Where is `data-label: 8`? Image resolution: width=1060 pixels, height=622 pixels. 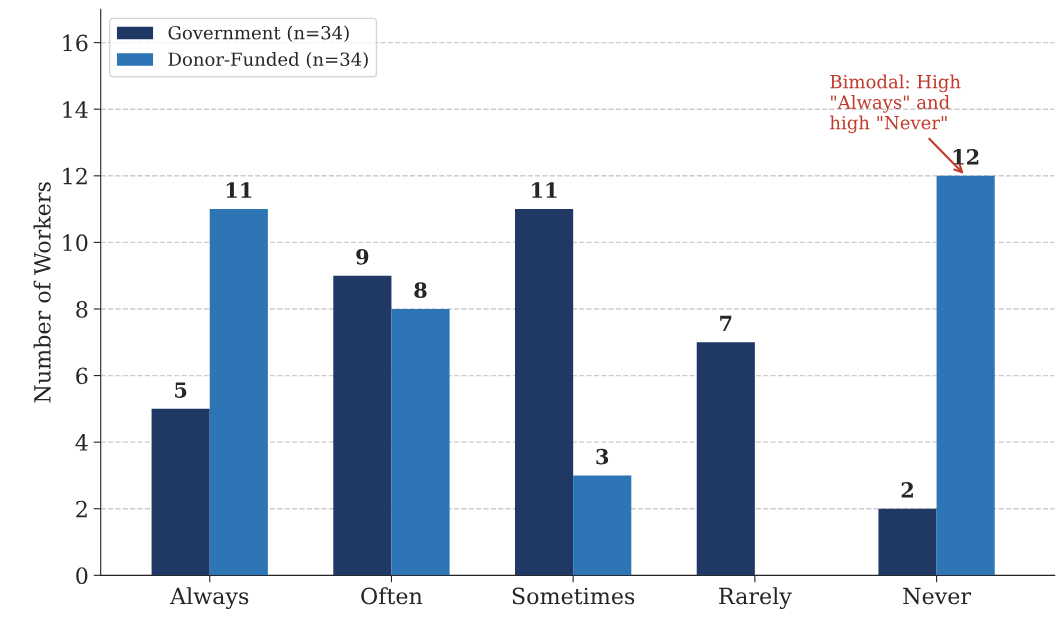
data-label: 8 is located at coordinates (420, 290).